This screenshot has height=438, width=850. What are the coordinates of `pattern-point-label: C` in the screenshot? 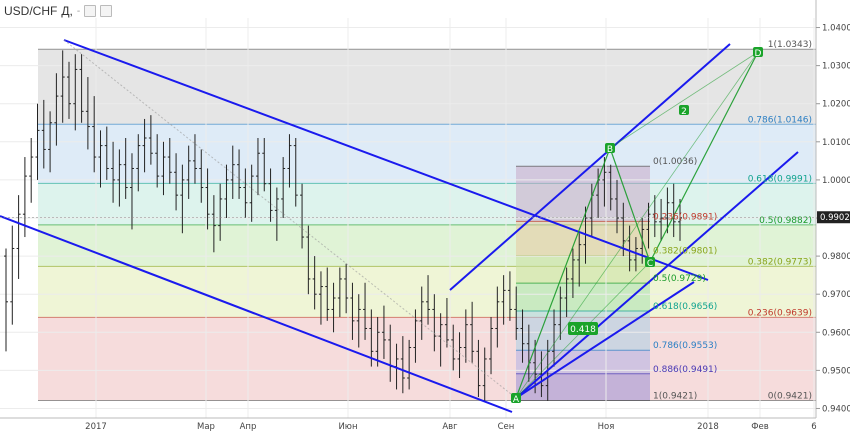 It's located at (650, 264).